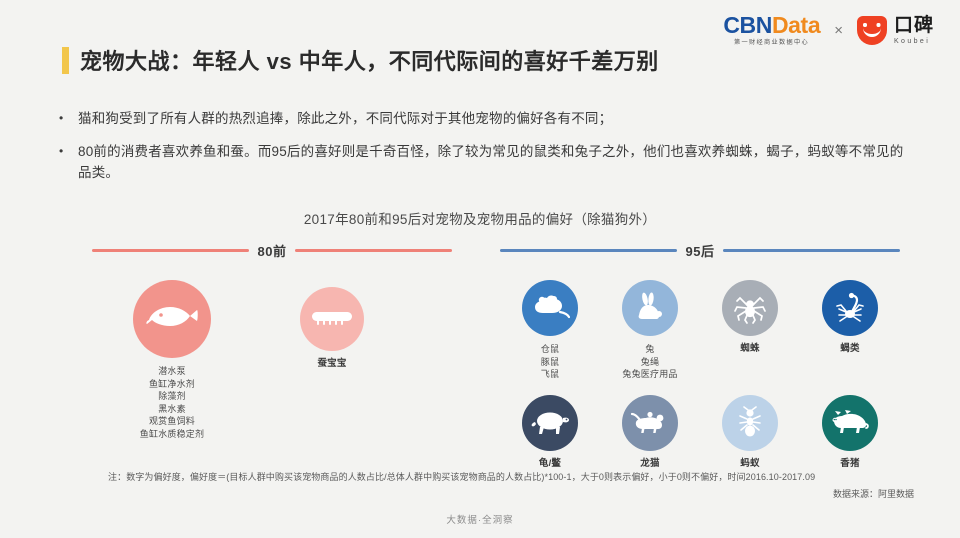  I want to click on item-chinchilla: 龙猫, so click(650, 432).